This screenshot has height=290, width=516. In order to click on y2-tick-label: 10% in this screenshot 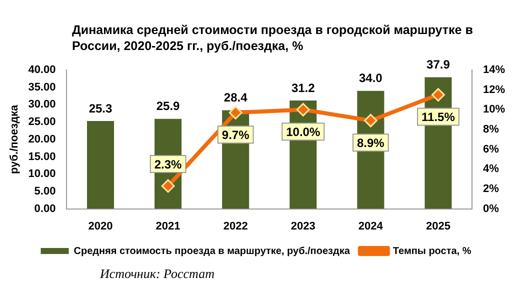, I will do `click(494, 110)`.